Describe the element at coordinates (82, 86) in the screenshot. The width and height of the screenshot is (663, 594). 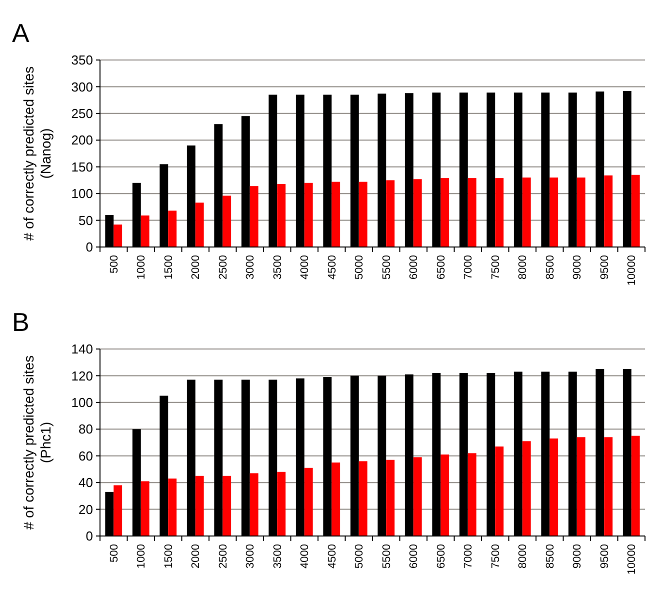
I see `y-tick-label: 300` at that location.